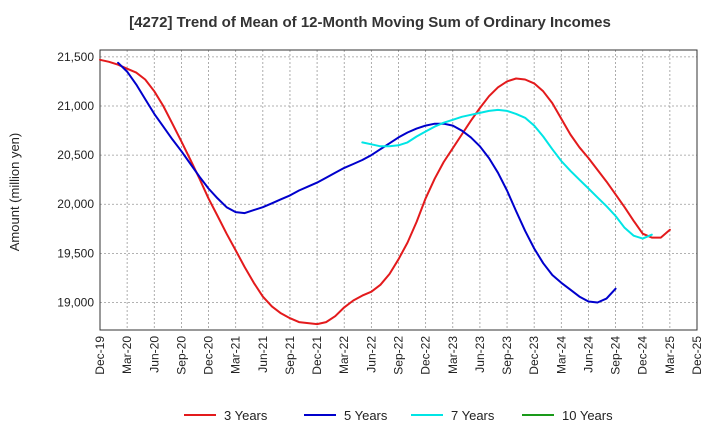 This screenshot has height=440, width=720. What do you see at coordinates (480, 354) in the screenshot?
I see `x-tick-label: Jun-23` at bounding box center [480, 354].